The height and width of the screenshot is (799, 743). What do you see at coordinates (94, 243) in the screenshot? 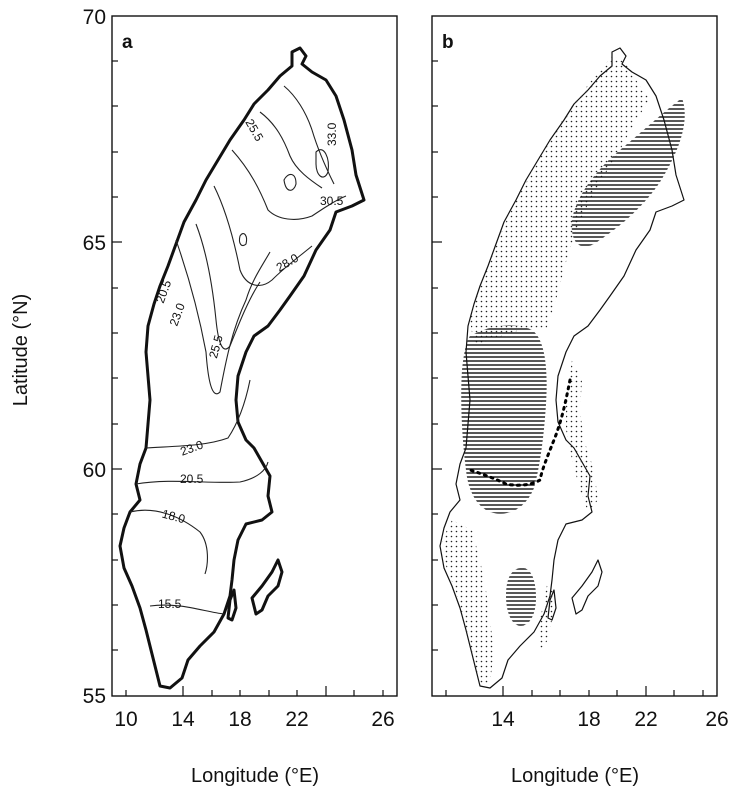
I see `y-tick-label-65: 65` at bounding box center [94, 243].